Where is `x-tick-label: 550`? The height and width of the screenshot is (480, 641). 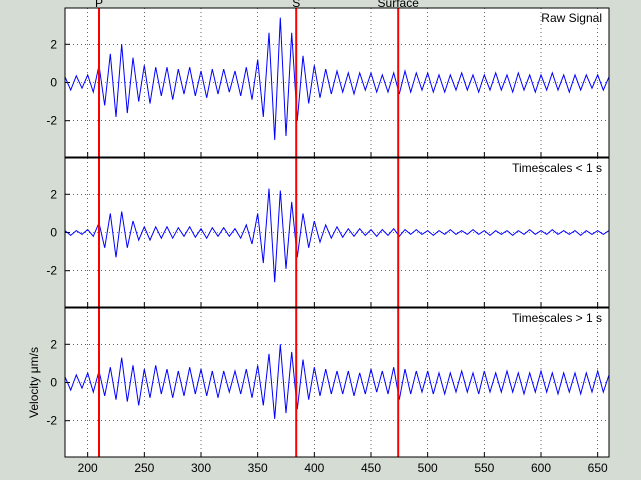 x-tick-label: 550 is located at coordinates (484, 468).